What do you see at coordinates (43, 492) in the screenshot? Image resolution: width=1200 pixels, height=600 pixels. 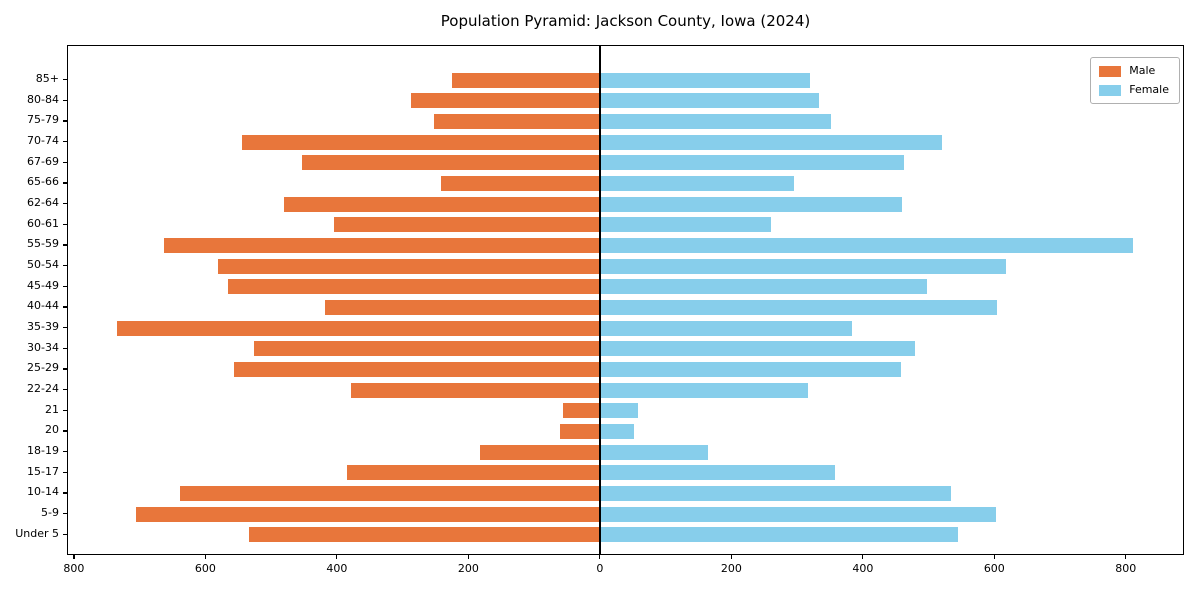 I see `y-tick-label: 10-14` at bounding box center [43, 492].